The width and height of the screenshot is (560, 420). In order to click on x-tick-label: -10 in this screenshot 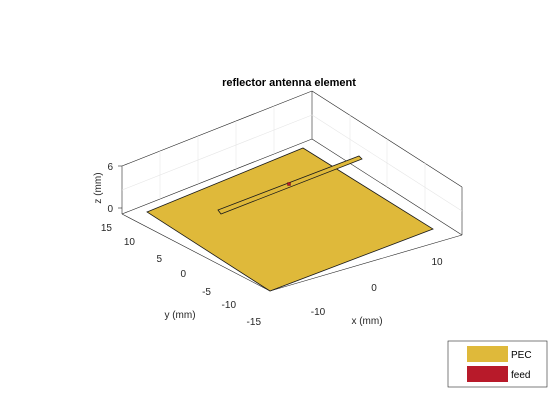, I will do `click(318, 312)`.